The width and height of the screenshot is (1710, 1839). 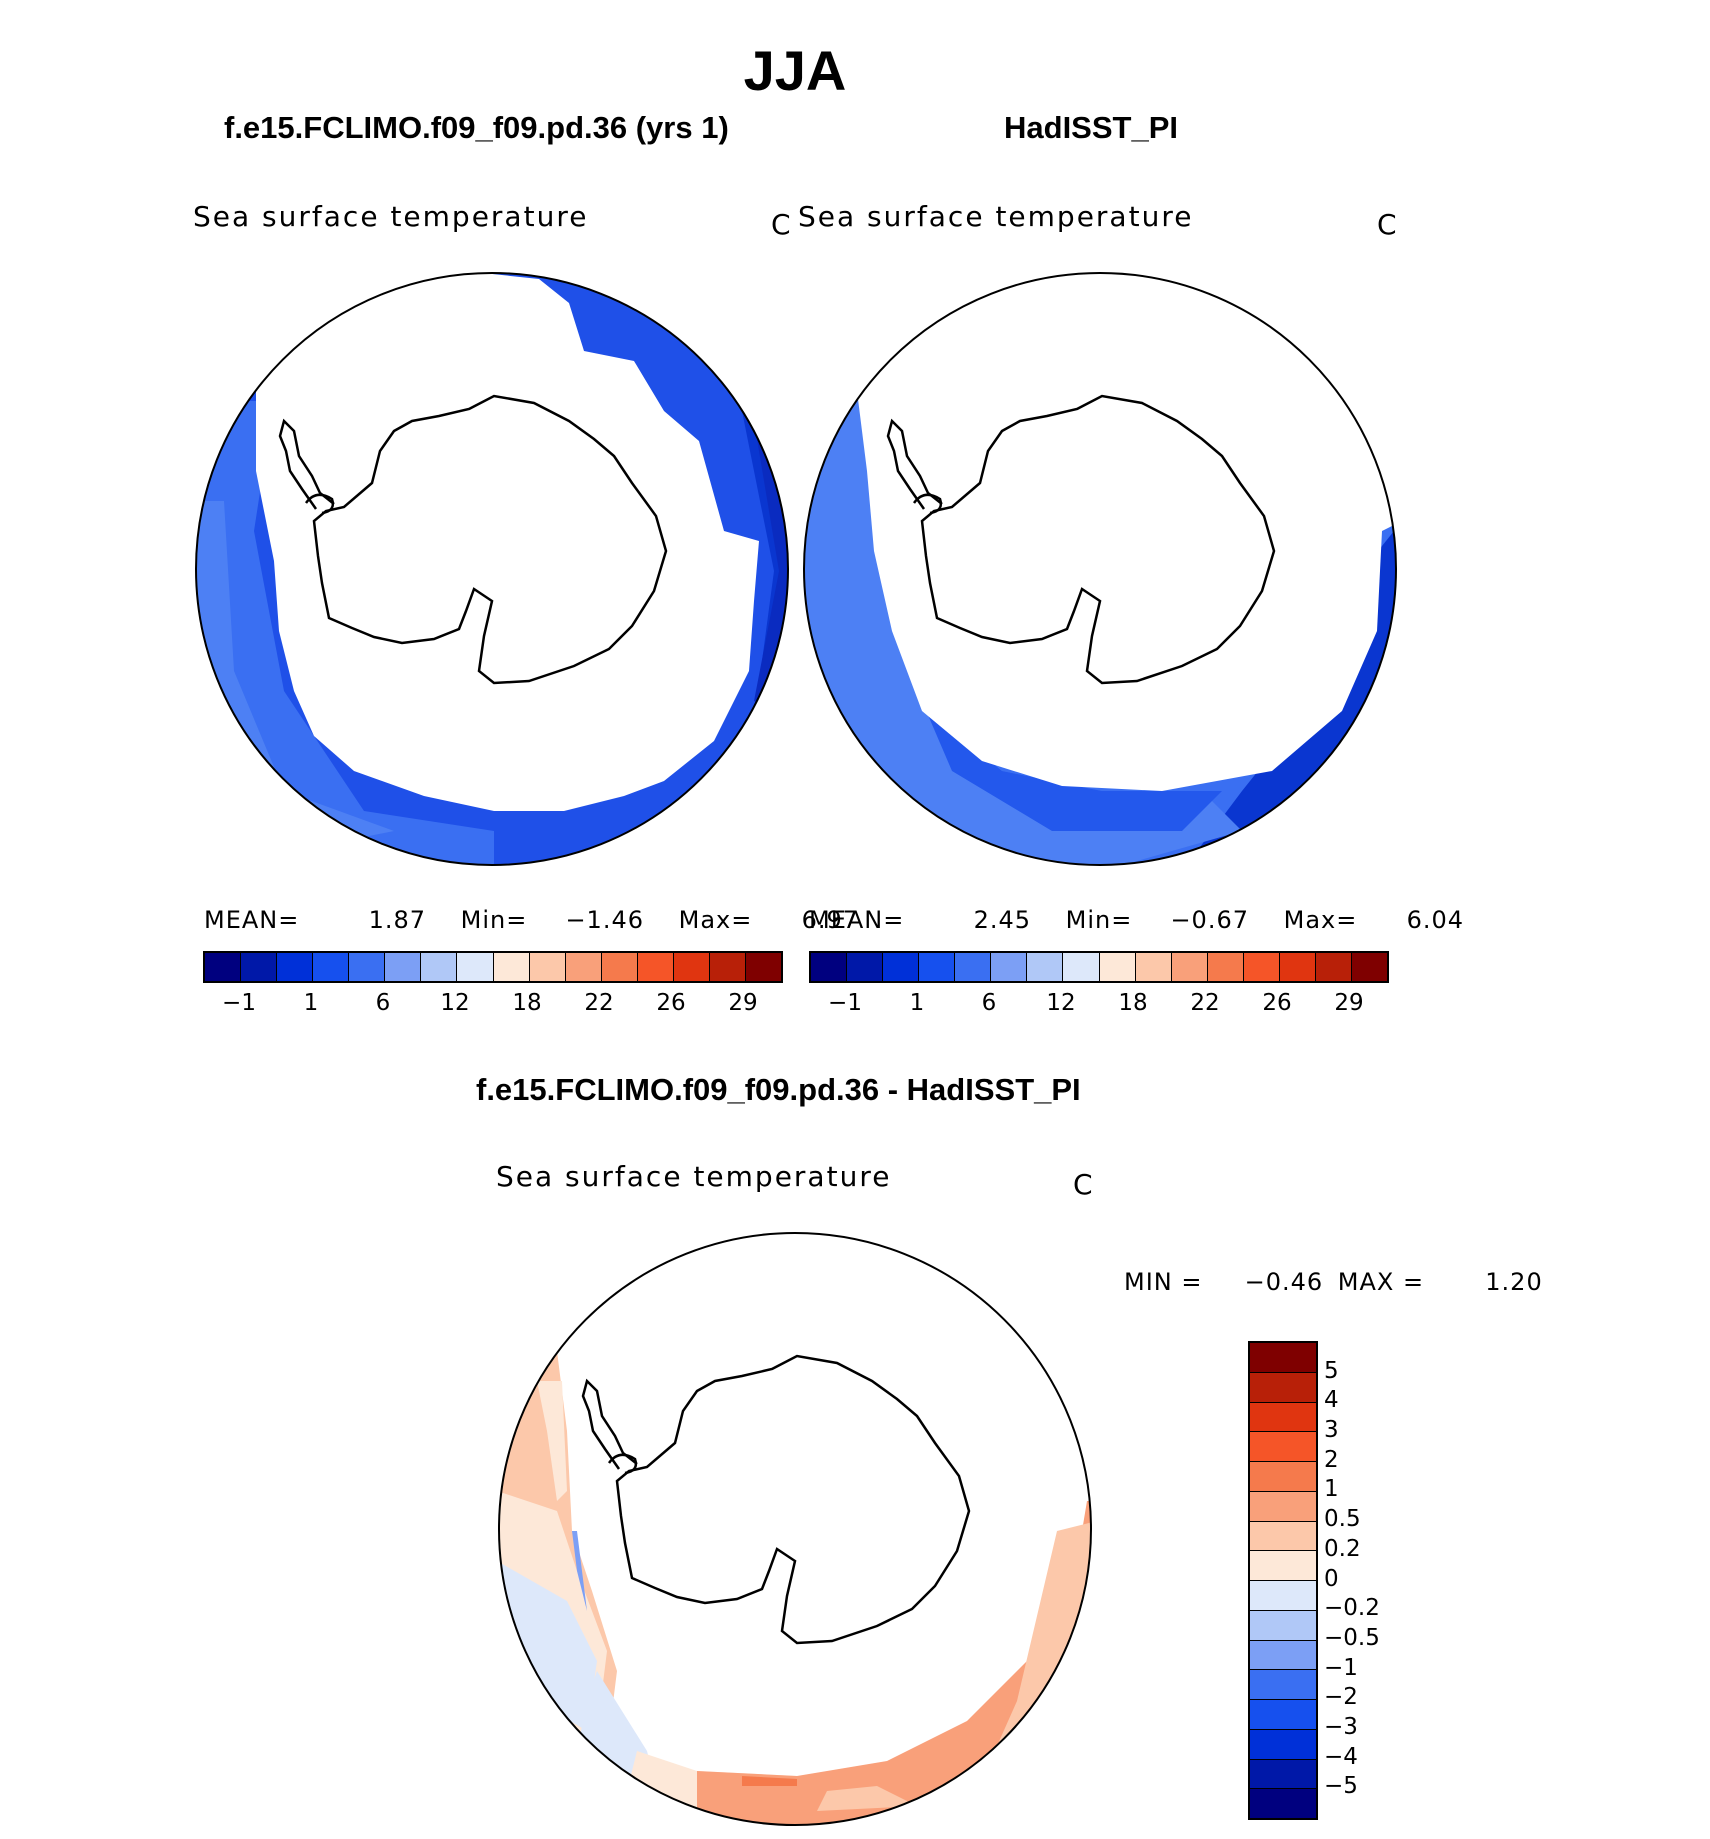 I want to click on antarctica-coastline-model, so click(x=490, y=539).